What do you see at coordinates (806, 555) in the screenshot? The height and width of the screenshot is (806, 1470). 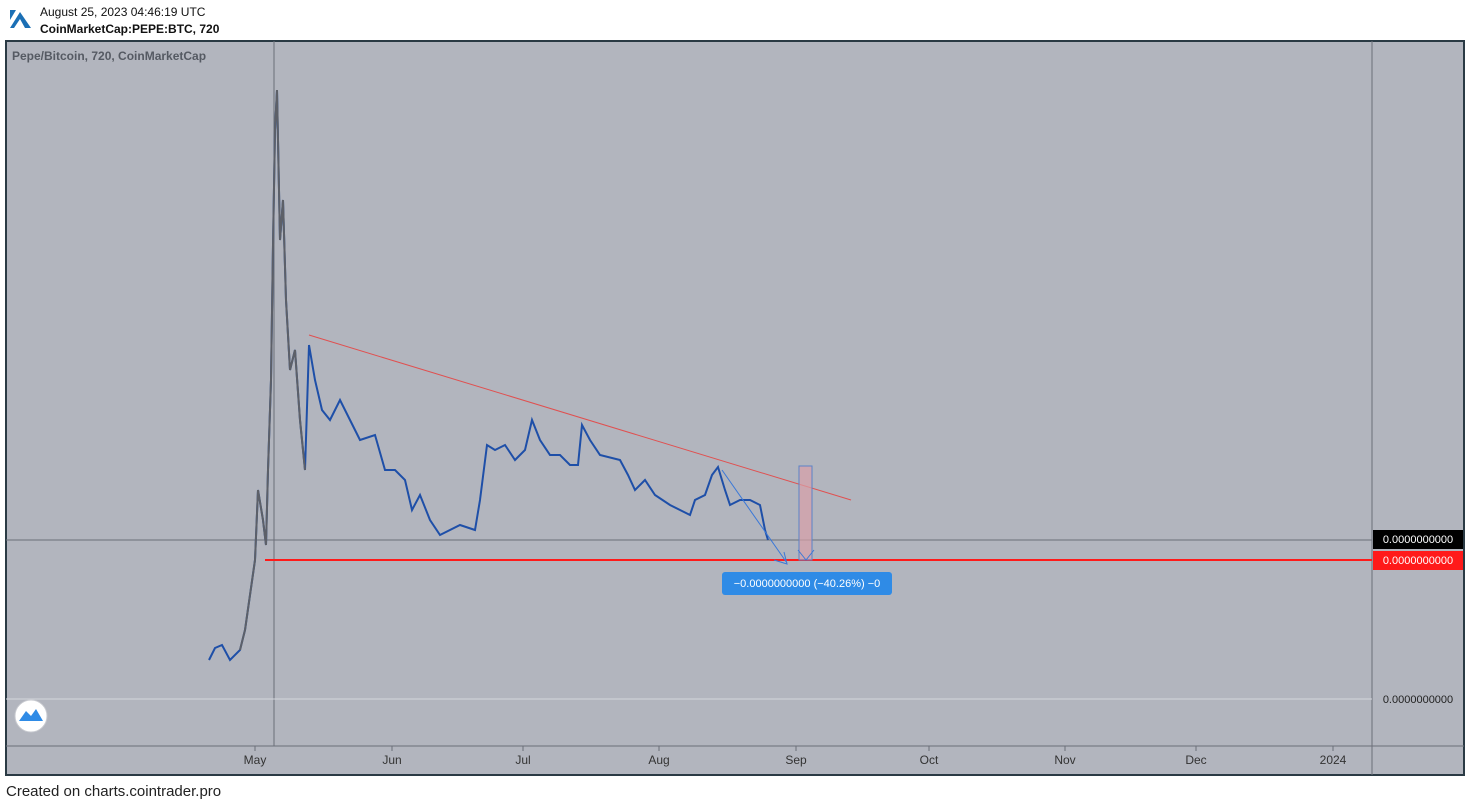 I see `measure-arrow` at bounding box center [806, 555].